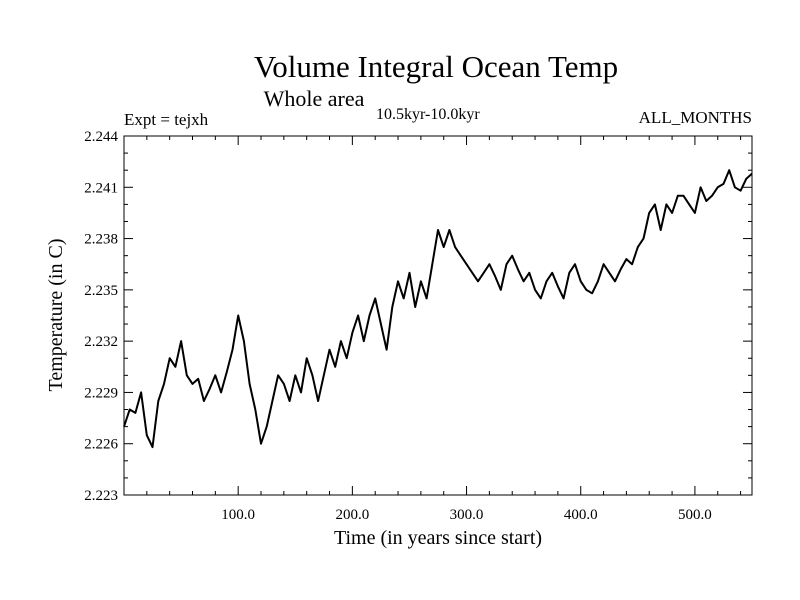 The image size is (800, 600). I want to click on x-tick-label: 500.0, so click(695, 515).